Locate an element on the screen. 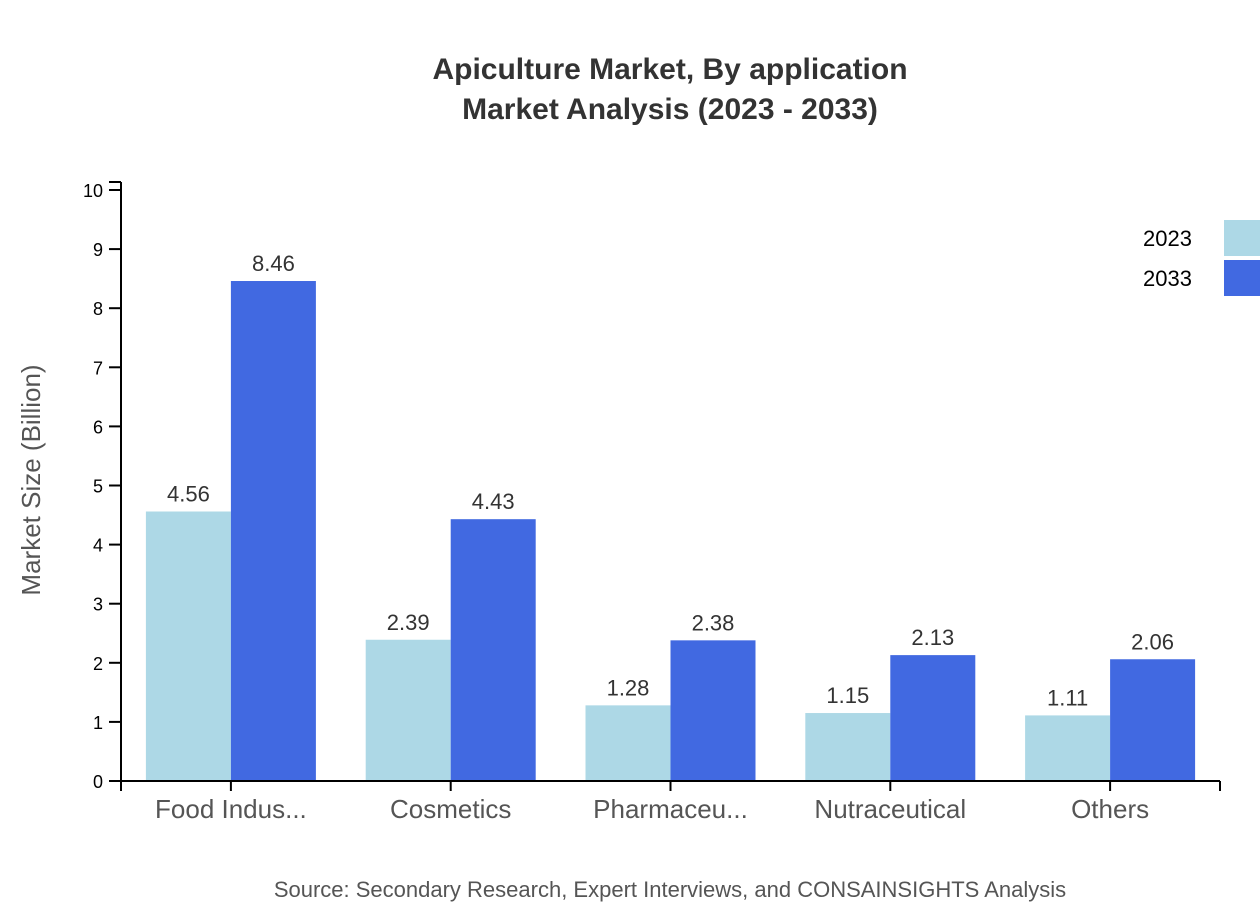 The width and height of the screenshot is (1260, 920). legend-swatch-2023 is located at coordinates (1242, 238).